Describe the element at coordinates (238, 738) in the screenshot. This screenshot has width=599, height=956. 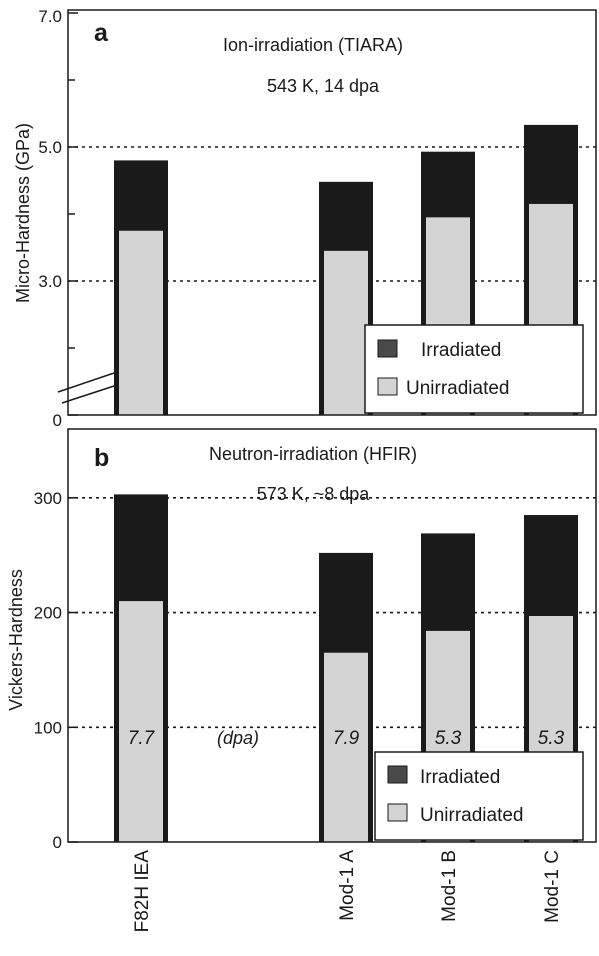
I see `panel-b-dpa-caption: (dpa)` at that location.